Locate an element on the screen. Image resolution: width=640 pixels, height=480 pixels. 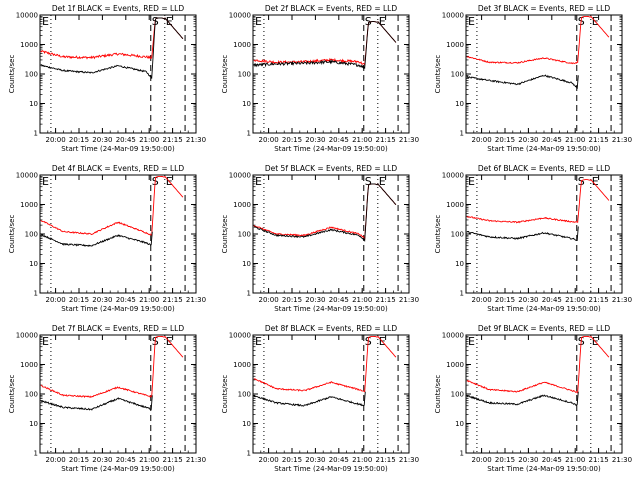
saa-marker-label: S is located at coordinates (368, 181).